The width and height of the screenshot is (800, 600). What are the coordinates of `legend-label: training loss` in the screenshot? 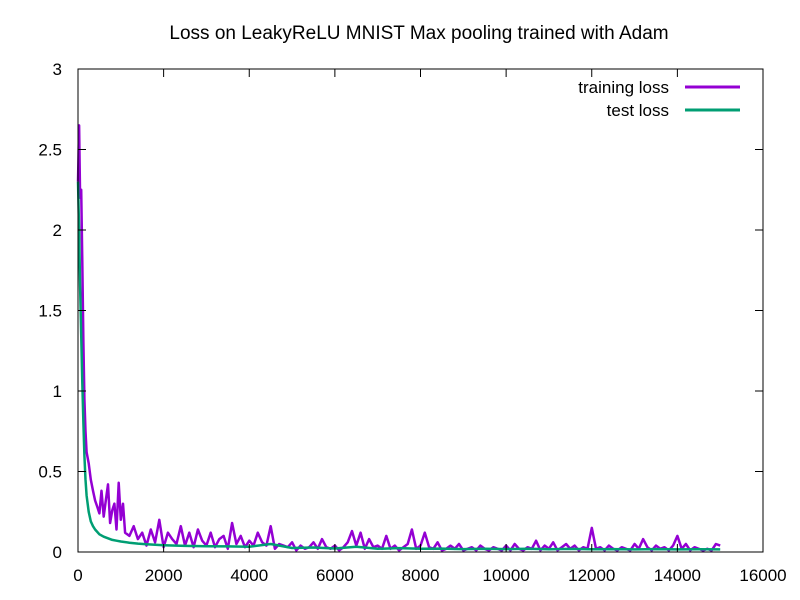 It's located at (623, 87).